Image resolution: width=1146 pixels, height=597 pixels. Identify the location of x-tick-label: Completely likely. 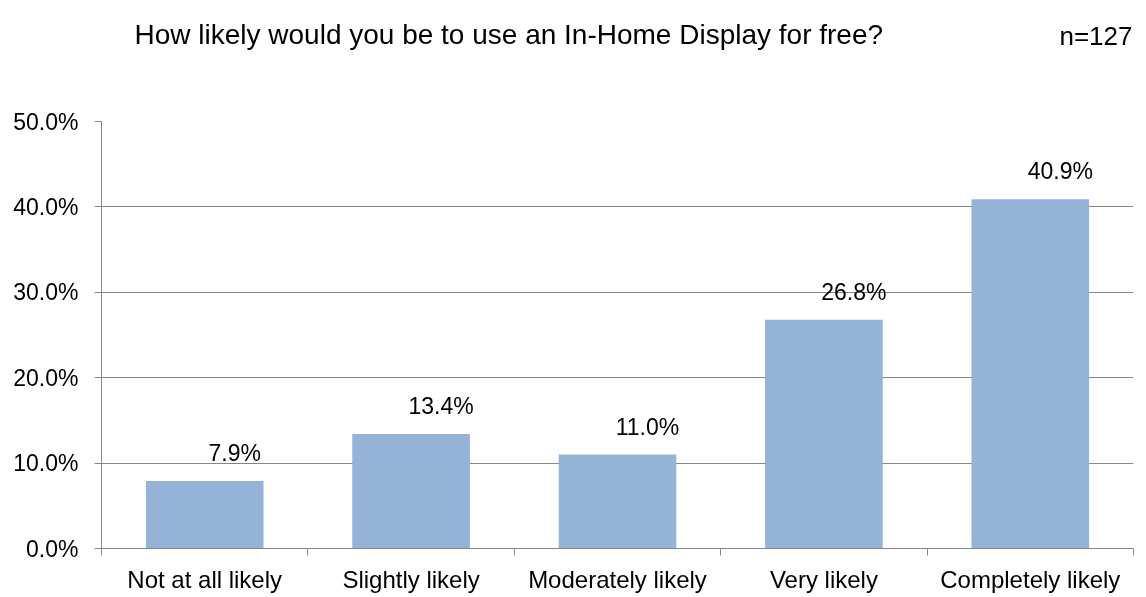
(1030, 579).